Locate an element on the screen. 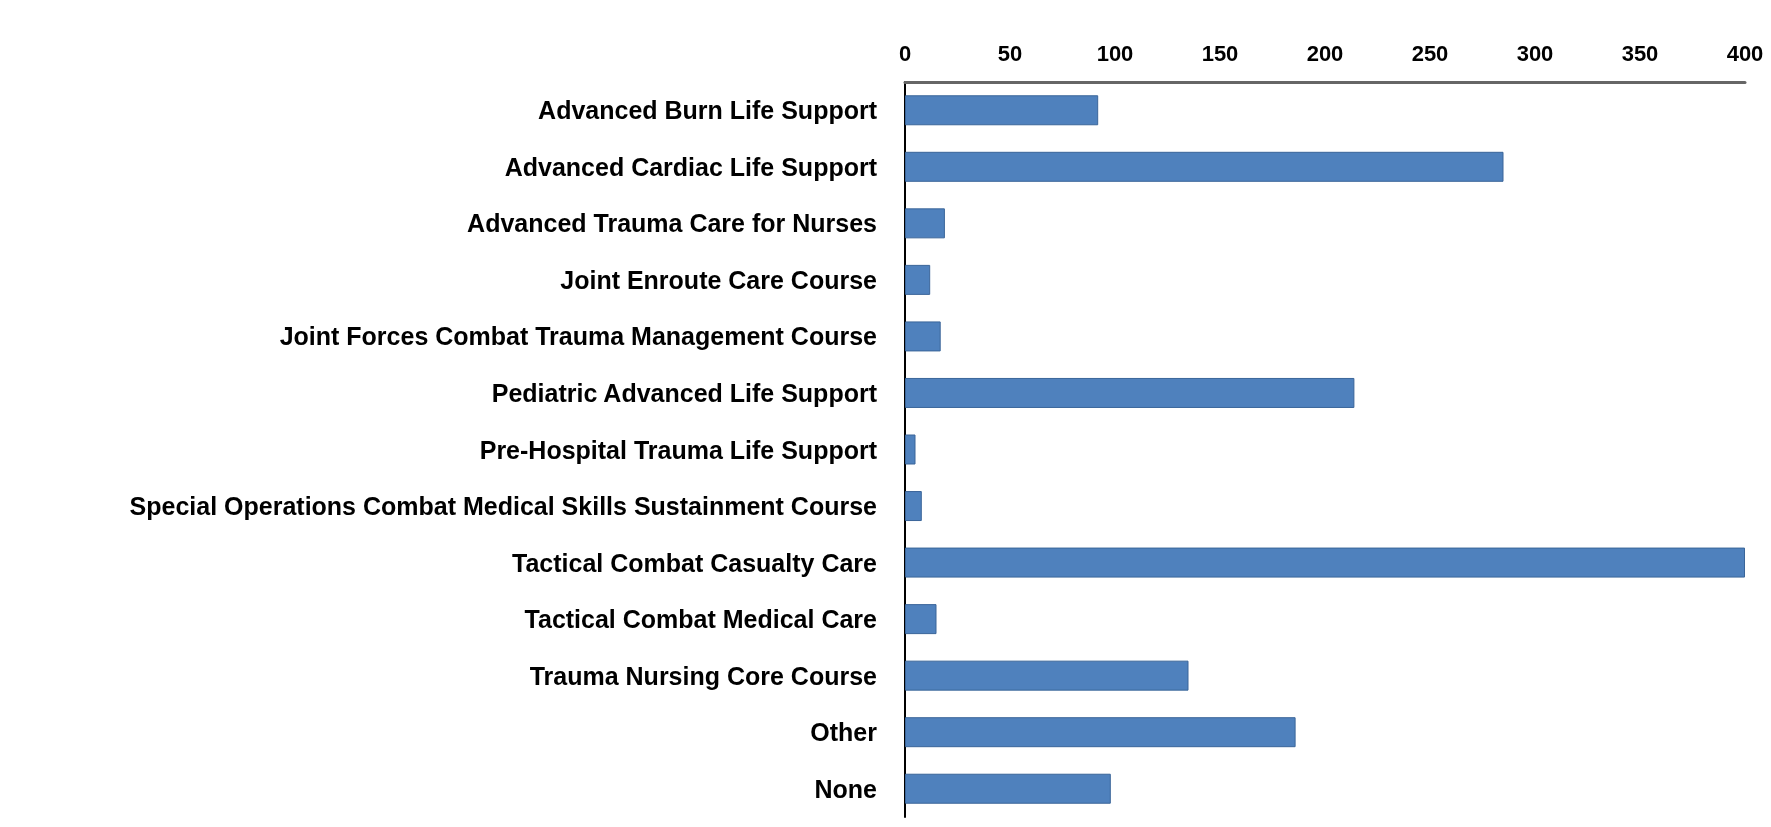 This screenshot has height=827, width=1771. x-tick-label: 150 is located at coordinates (1220, 53).